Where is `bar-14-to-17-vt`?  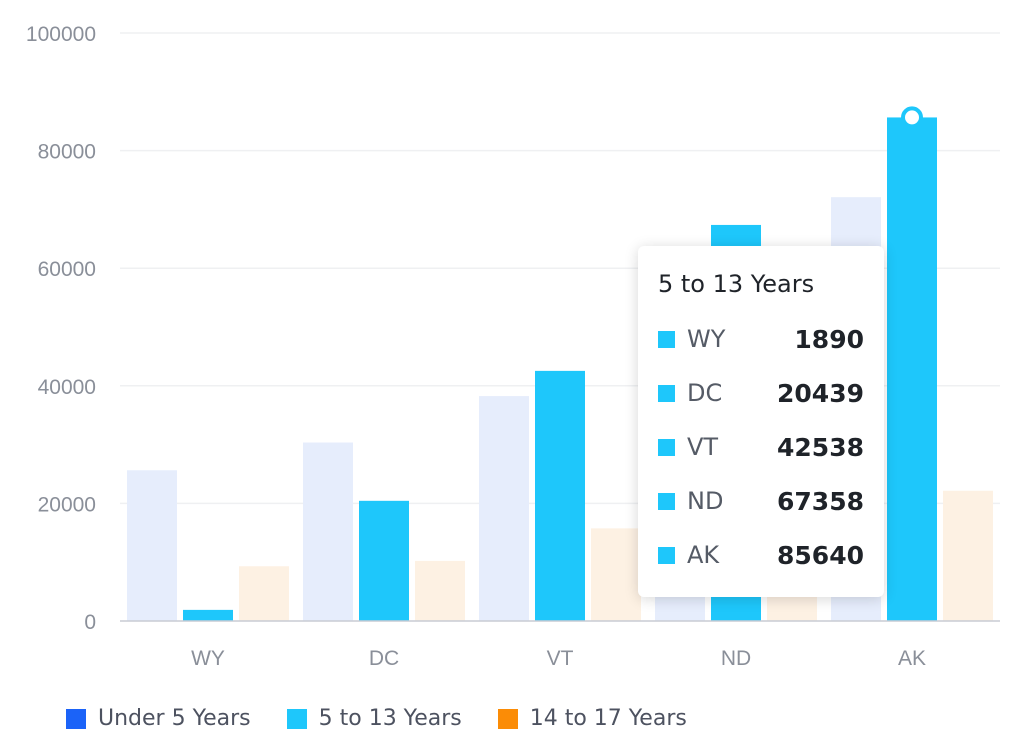
bar-14-to-17-vt is located at coordinates (616, 574).